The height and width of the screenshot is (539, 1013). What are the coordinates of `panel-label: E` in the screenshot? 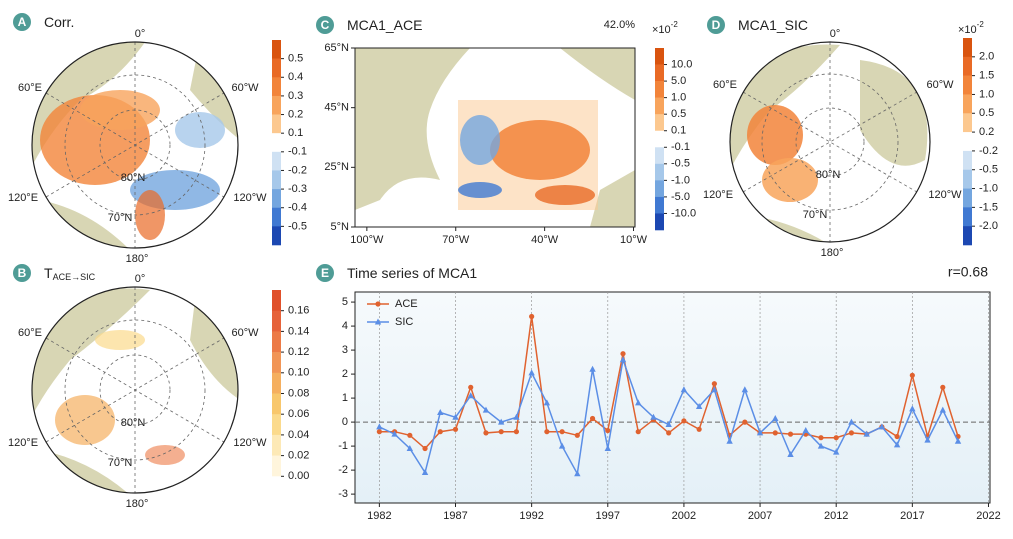 It's located at (325, 273).